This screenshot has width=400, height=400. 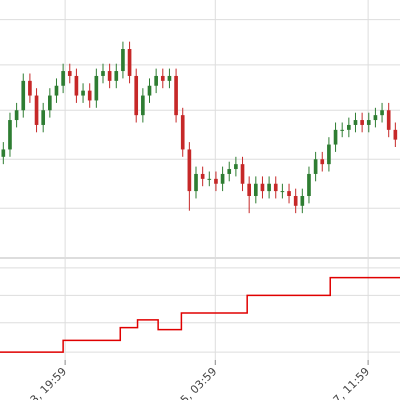 I want to click on x-tick-label: 7, 11:59, so click(x=352, y=382).